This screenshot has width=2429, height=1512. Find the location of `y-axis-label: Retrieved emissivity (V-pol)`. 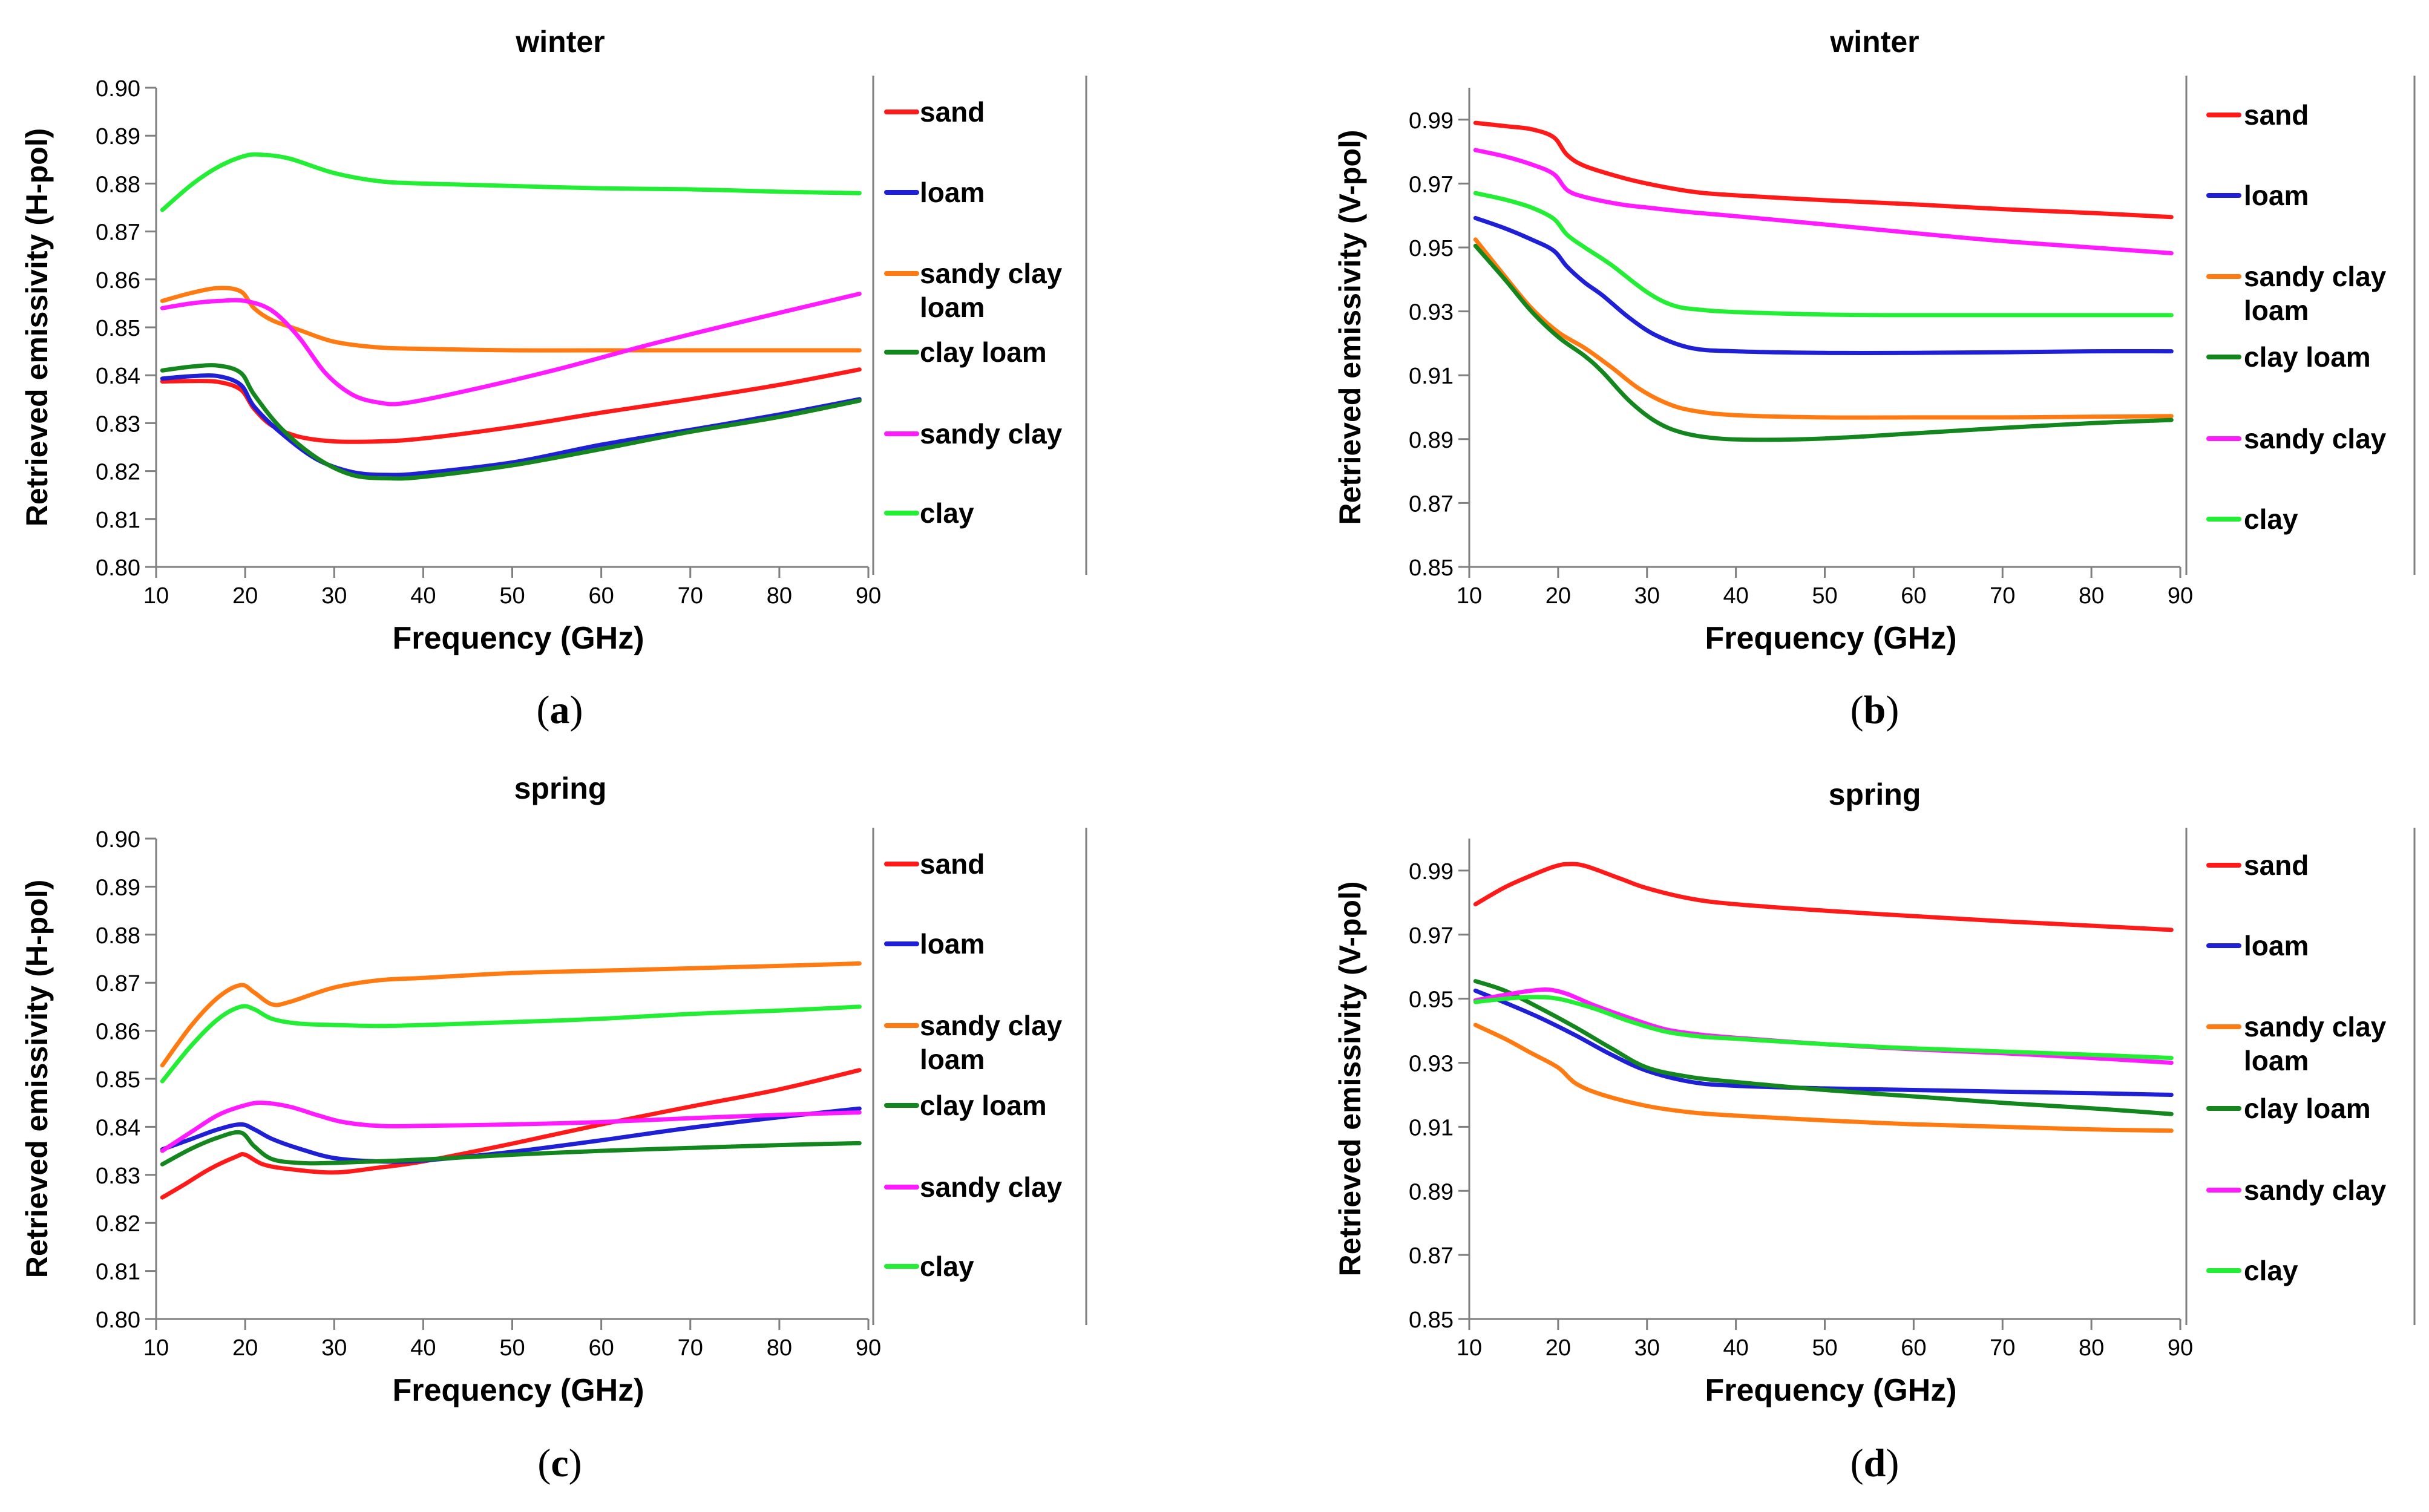

y-axis-label: Retrieved emissivity (V-pol) is located at coordinates (1350, 1078).